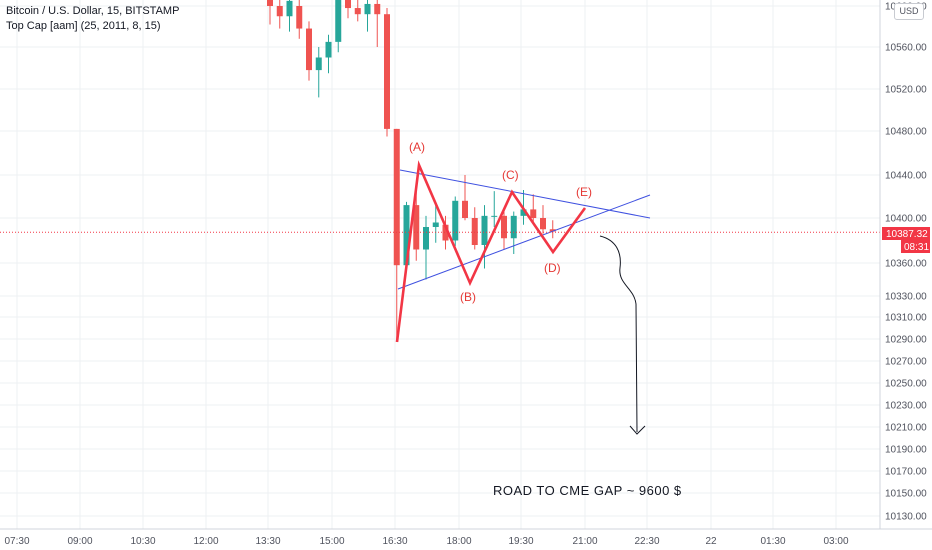  Describe the element at coordinates (83, 26) in the screenshot. I see `indicator-title: Top Cap [aam] (25, 2011, 8, 15)` at that location.